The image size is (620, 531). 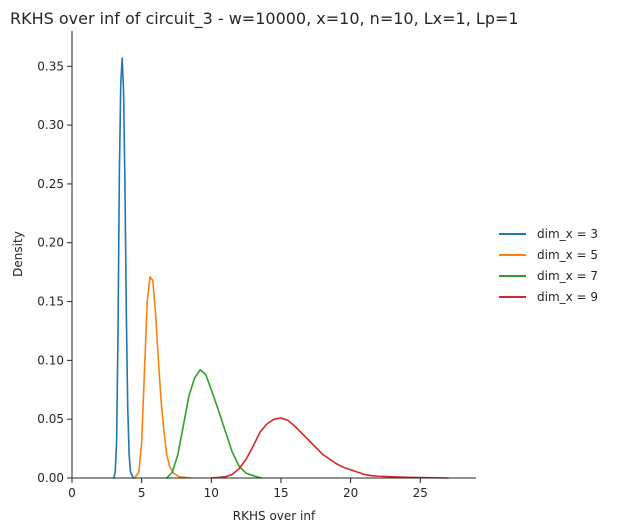 What do you see at coordinates (18, 254) in the screenshot?
I see `y-axis-label: Density` at bounding box center [18, 254].